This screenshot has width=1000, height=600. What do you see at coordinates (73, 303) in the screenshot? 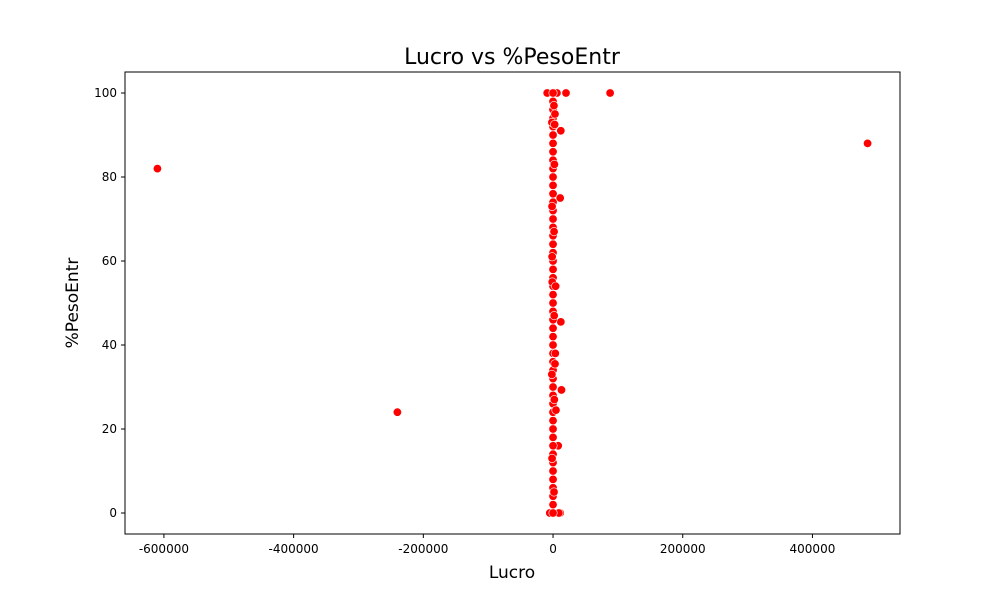
I see `y-axis-title: %PesoEntr` at bounding box center [73, 303].